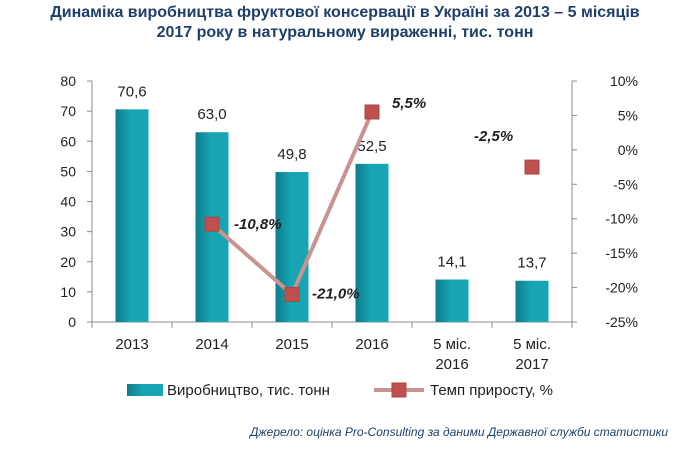  Describe the element at coordinates (531, 263) in the screenshot. I see `bar-value-label: 13,7` at that location.